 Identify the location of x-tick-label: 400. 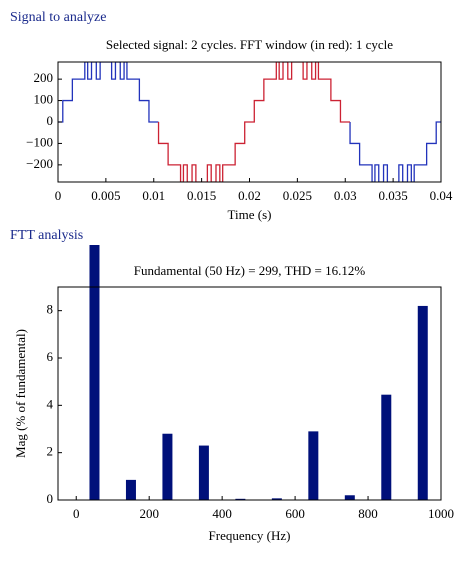
(222, 513).